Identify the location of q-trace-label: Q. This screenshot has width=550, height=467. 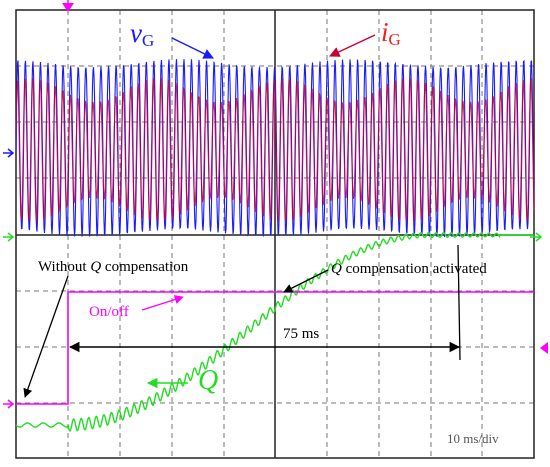
(208, 380).